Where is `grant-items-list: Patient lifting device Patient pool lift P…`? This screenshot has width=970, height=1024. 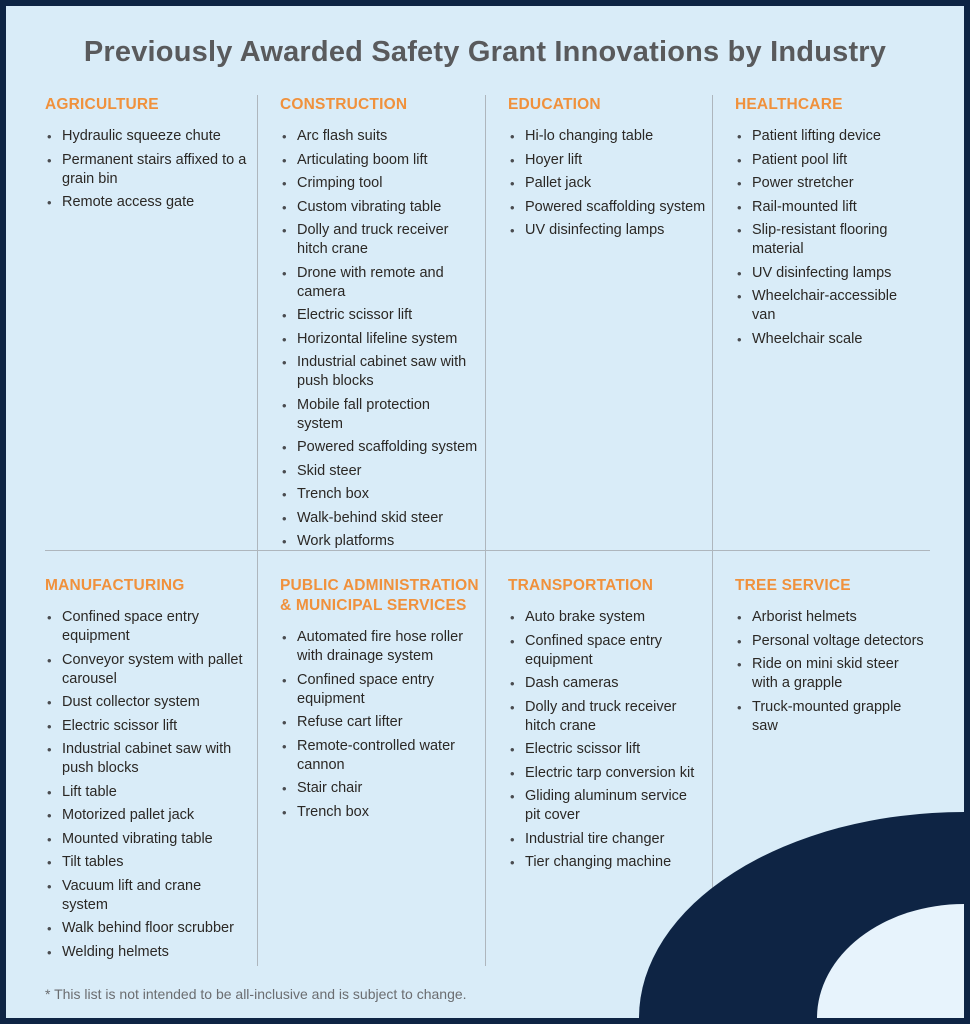 grant-items-list: Patient lifting device Patient pool lift P… is located at coordinates (829, 238).